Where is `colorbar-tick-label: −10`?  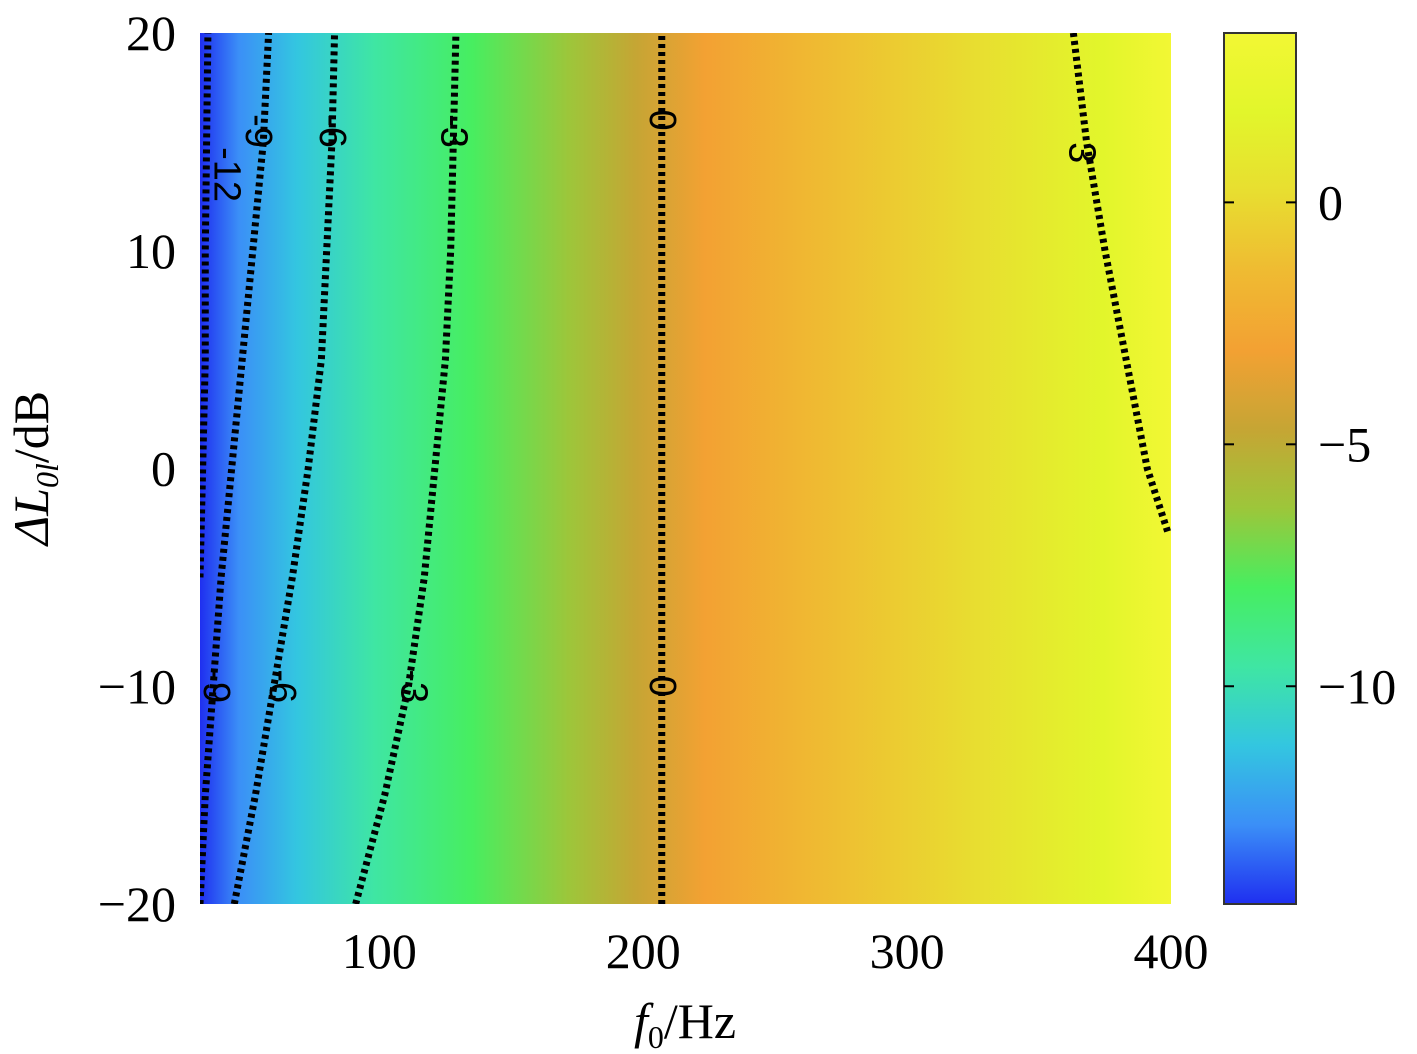
colorbar-tick-label: −10 is located at coordinates (1357, 686).